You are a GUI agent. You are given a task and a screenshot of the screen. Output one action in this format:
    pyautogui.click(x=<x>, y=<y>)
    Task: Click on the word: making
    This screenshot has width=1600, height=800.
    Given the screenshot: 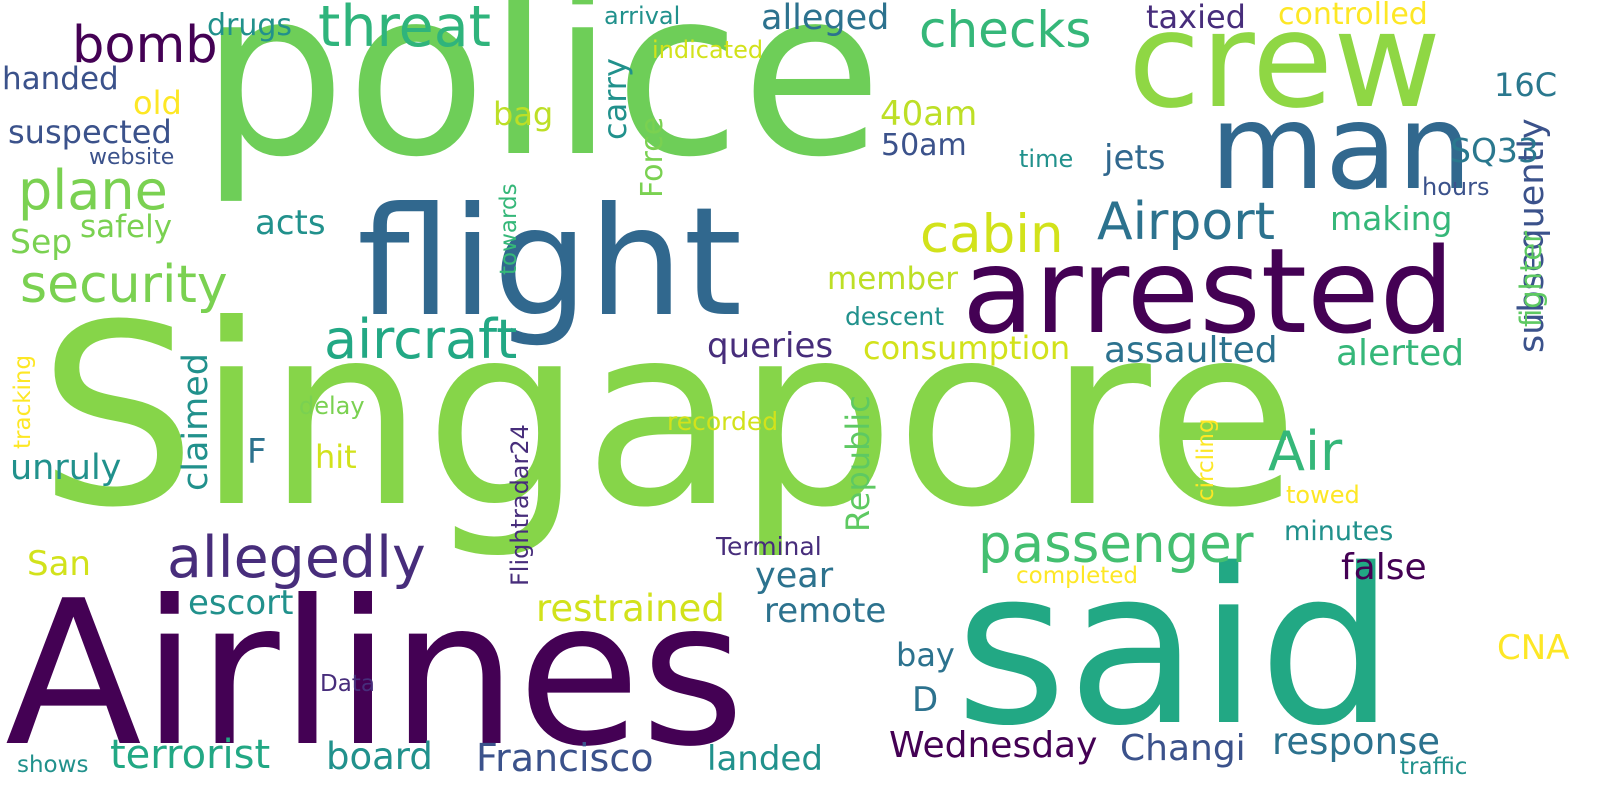 What is the action you would take?
    pyautogui.click(x=1391, y=218)
    